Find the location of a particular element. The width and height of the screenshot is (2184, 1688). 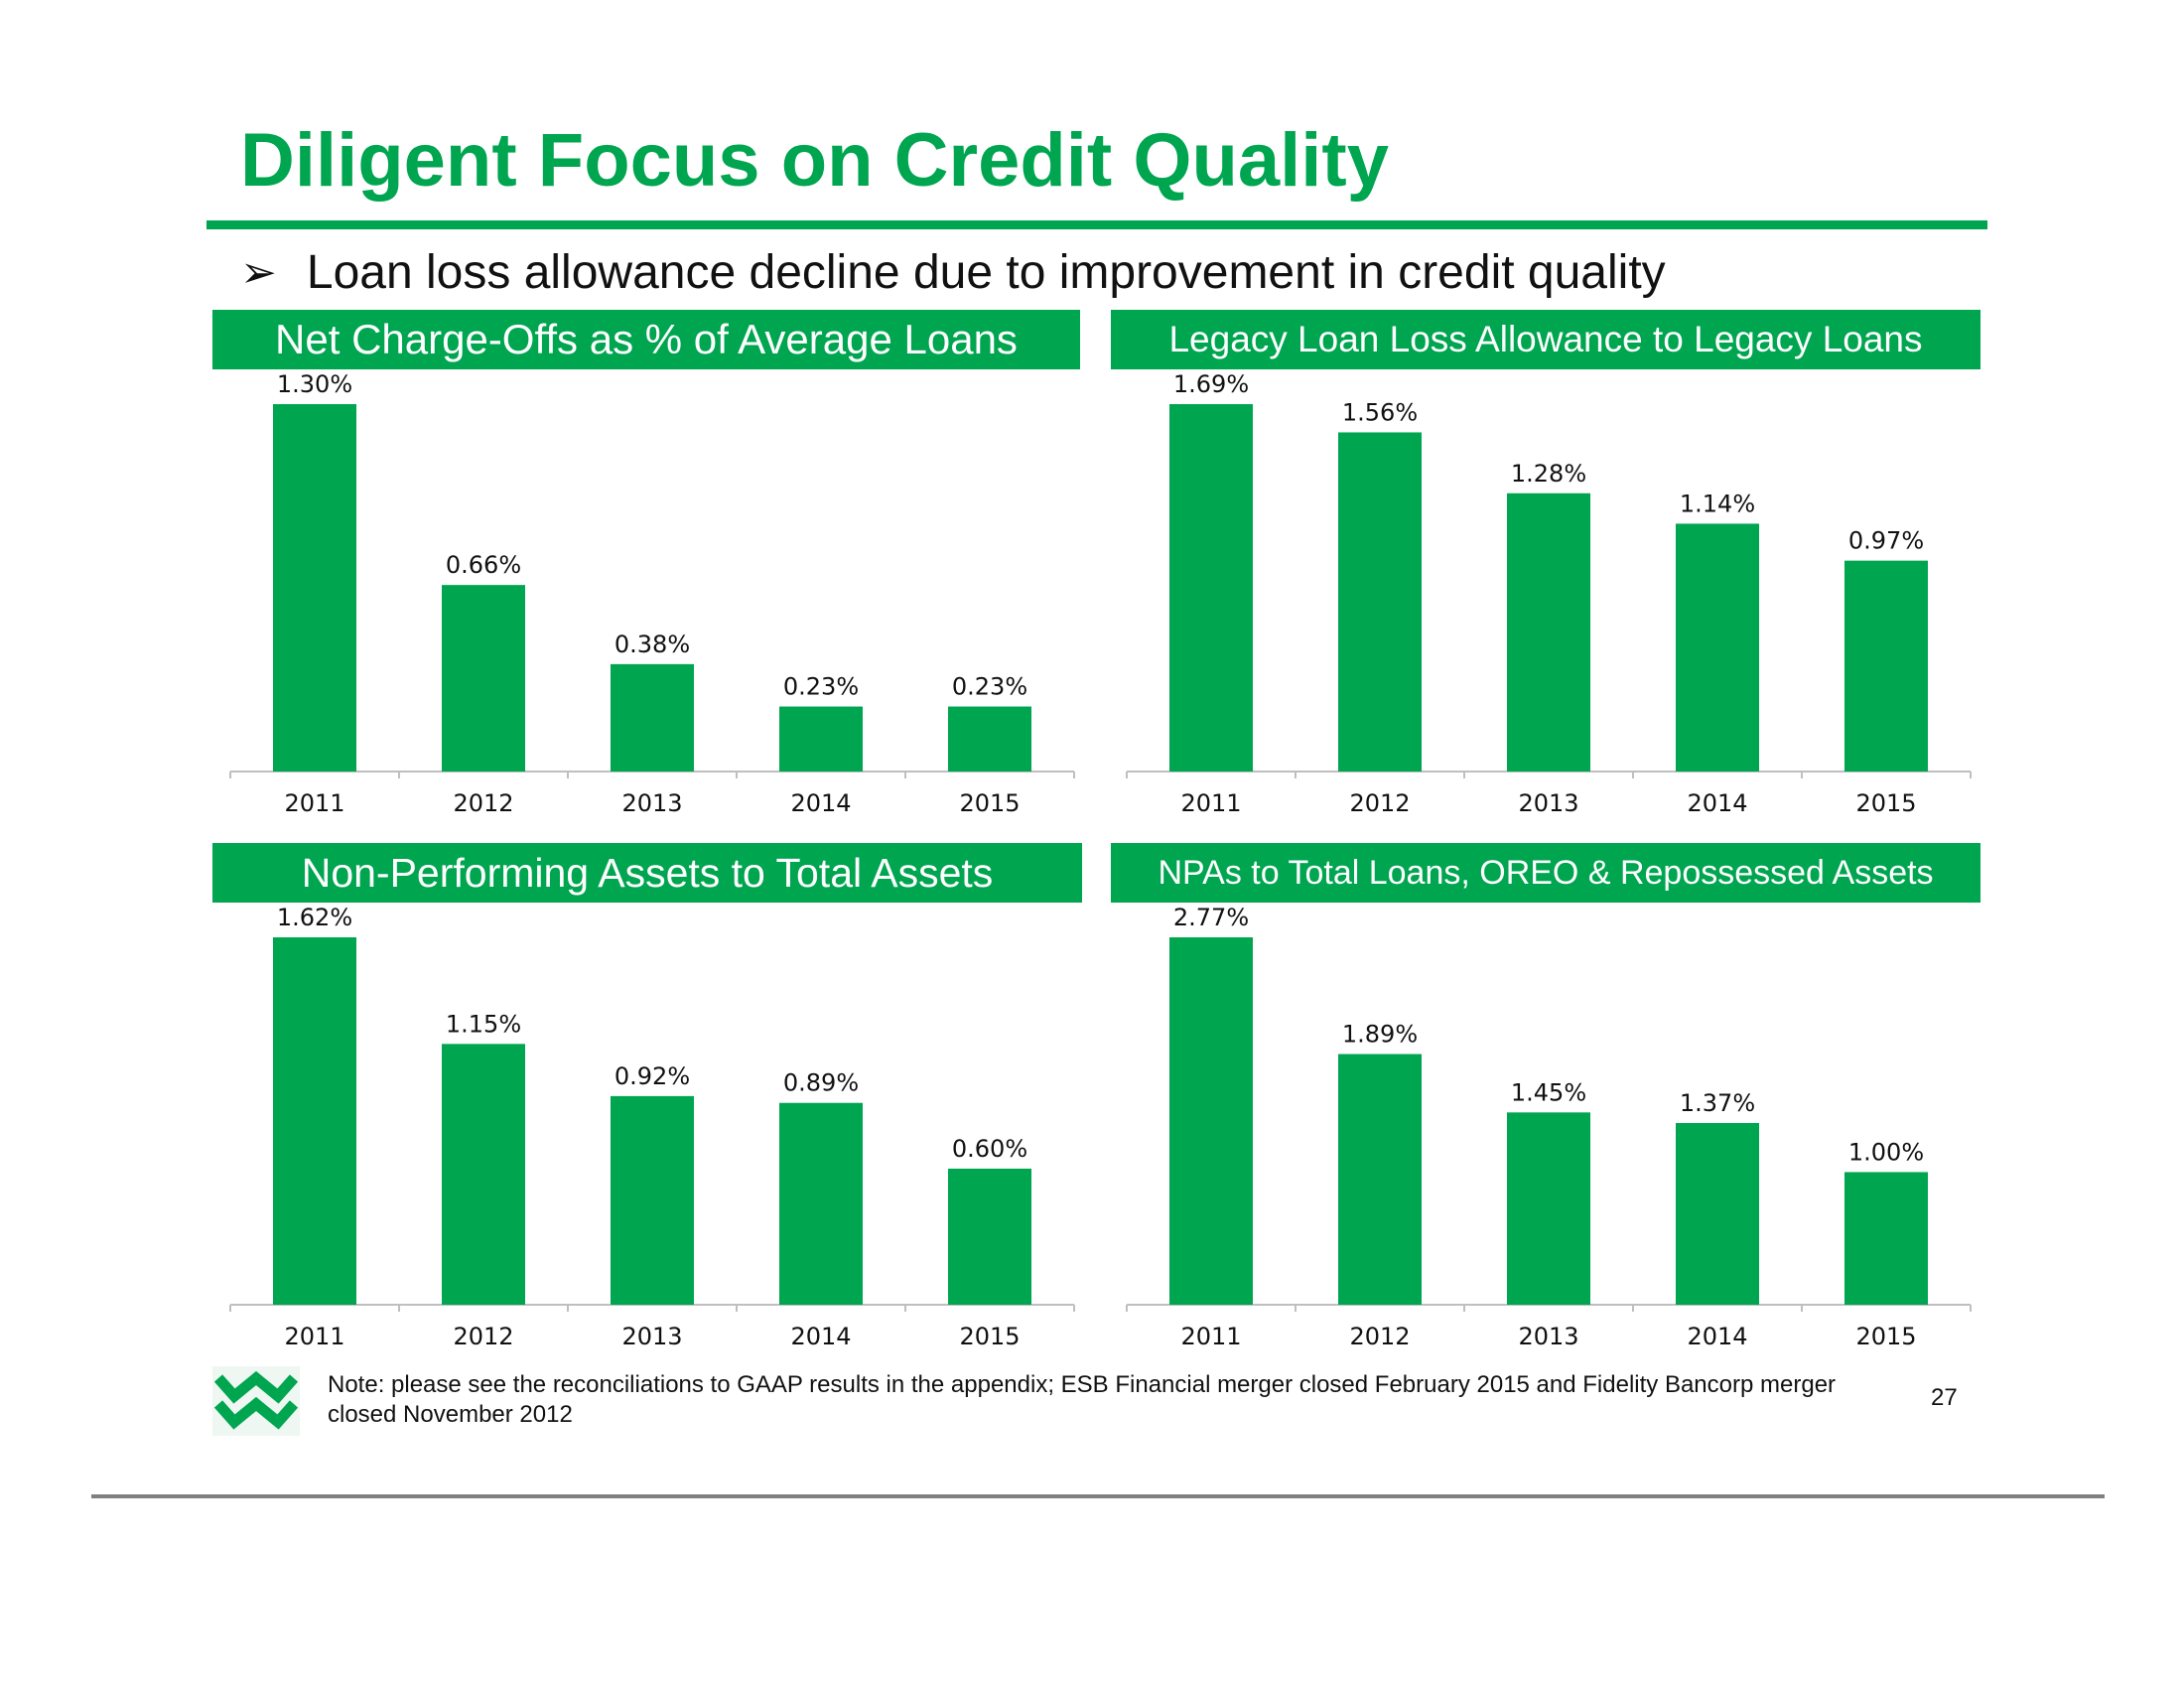

data-label: 2.77% is located at coordinates (1211, 917).